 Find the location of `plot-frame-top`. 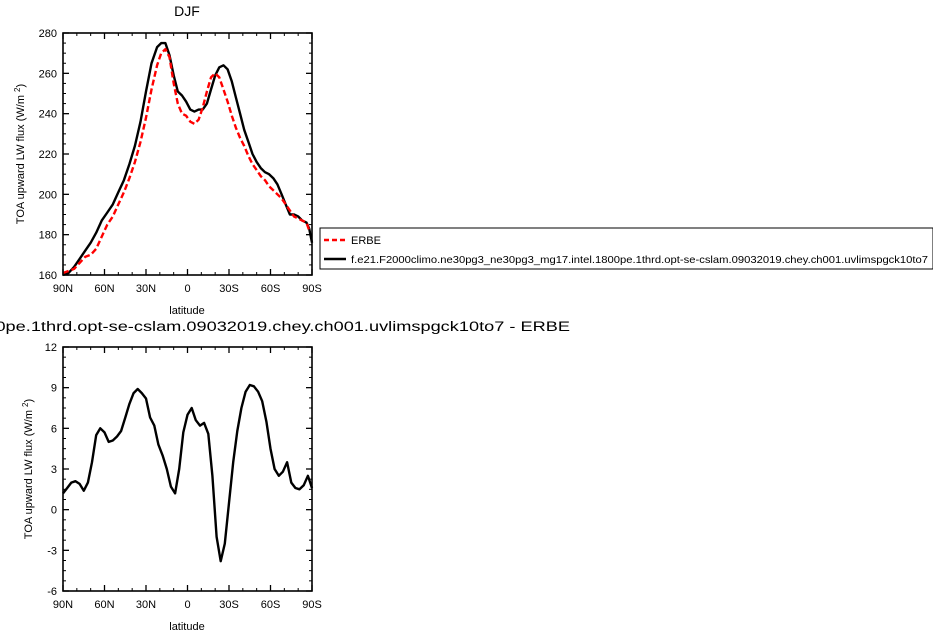

plot-frame-top is located at coordinates (187, 154).